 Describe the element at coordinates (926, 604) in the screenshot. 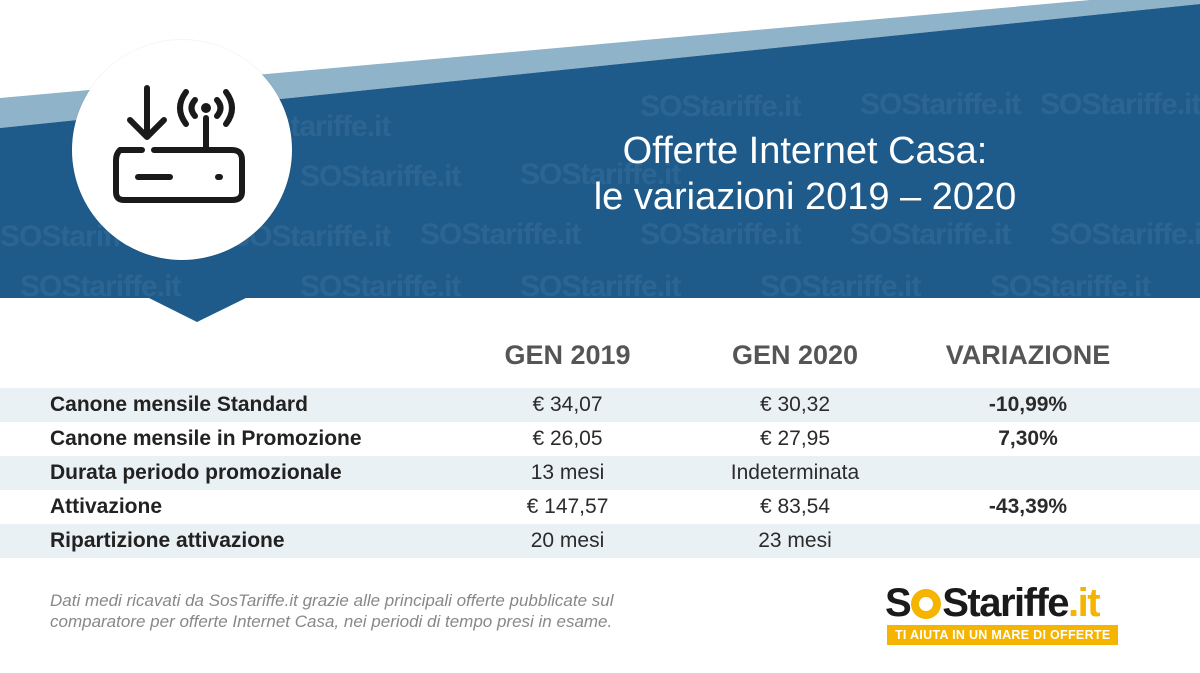

I see `lifebuoy-icon` at that location.